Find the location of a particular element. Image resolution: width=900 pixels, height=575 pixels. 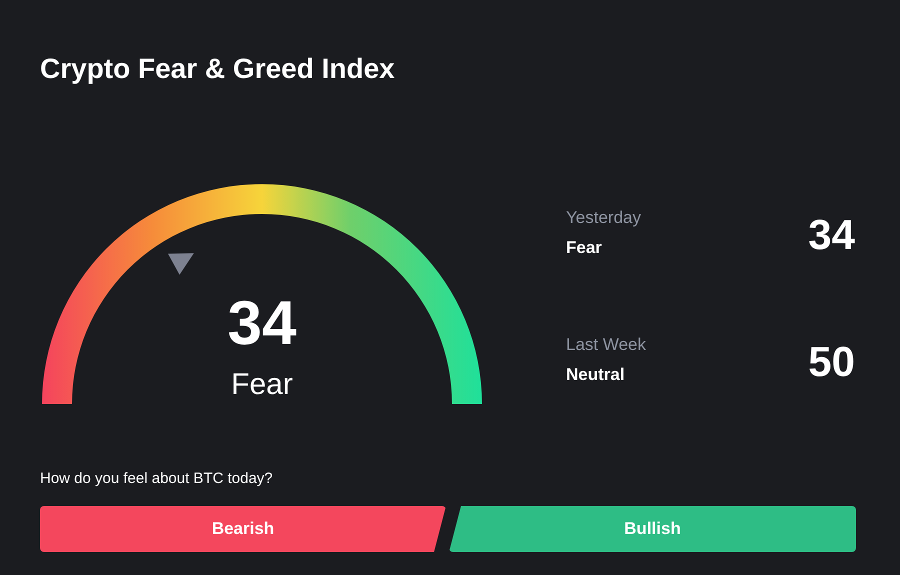

category-label: Yesterday is located at coordinates (604, 217).